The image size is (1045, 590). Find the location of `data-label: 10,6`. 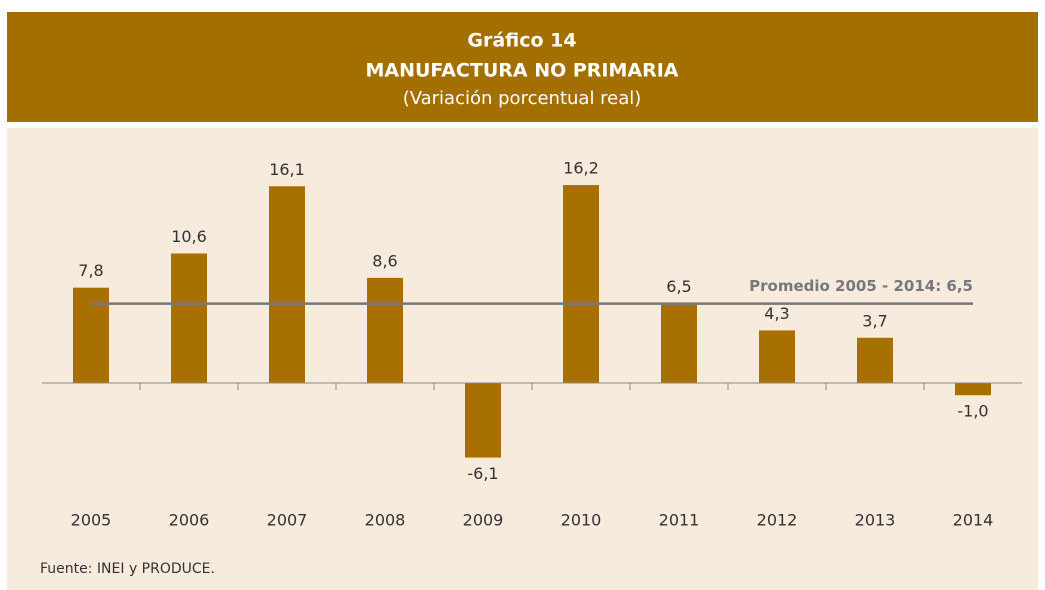

data-label: 10,6 is located at coordinates (189, 236).